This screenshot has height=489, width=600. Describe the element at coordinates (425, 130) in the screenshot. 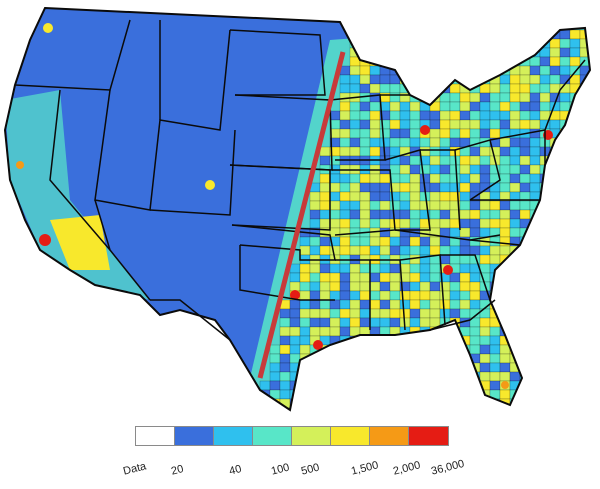

I see `hotspot-chicago` at that location.